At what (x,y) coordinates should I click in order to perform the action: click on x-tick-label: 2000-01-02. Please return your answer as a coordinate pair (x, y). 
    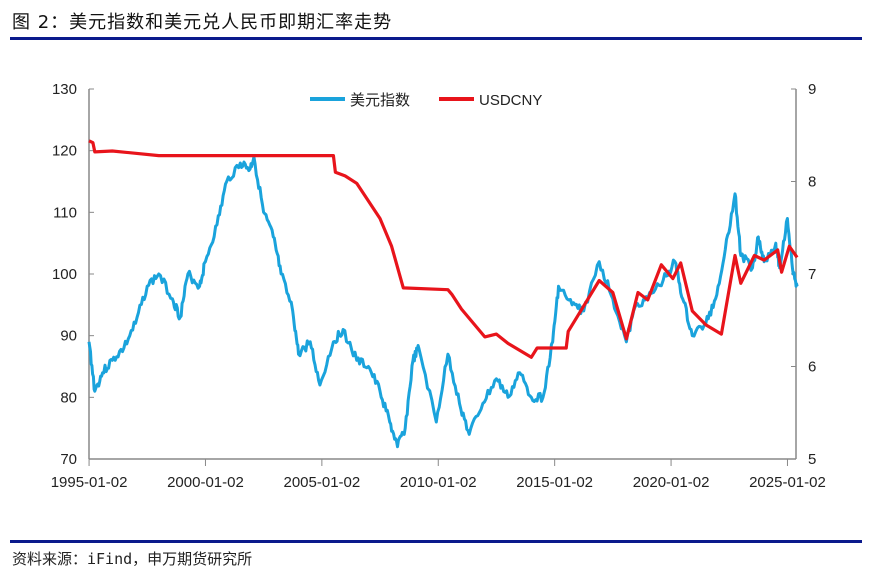
    Looking at the image, I should click on (205, 482).